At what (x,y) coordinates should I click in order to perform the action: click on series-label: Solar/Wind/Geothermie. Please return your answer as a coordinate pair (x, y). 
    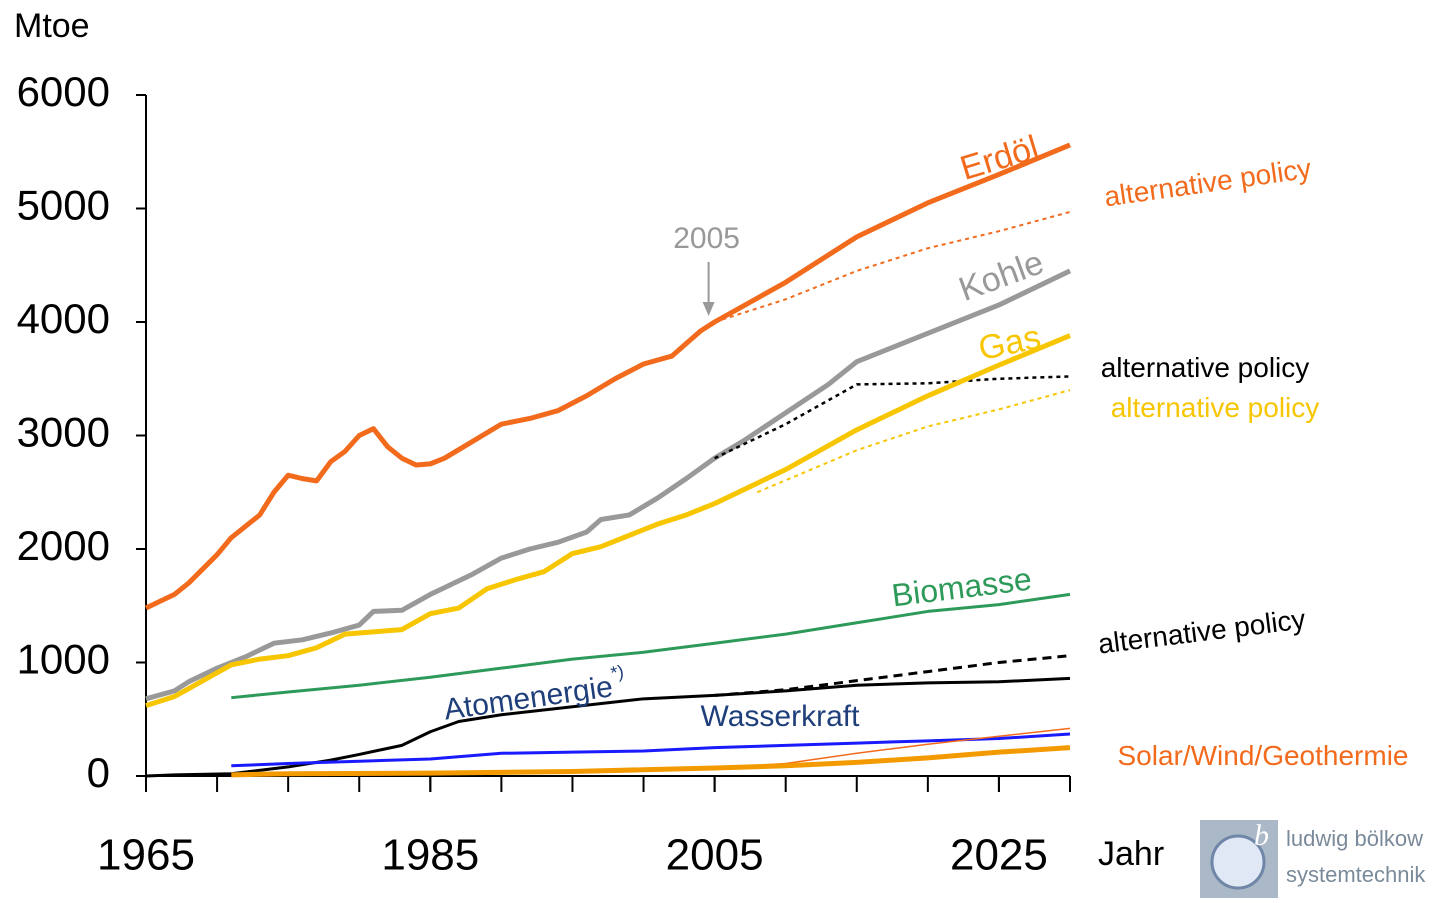
    Looking at the image, I should click on (1262, 755).